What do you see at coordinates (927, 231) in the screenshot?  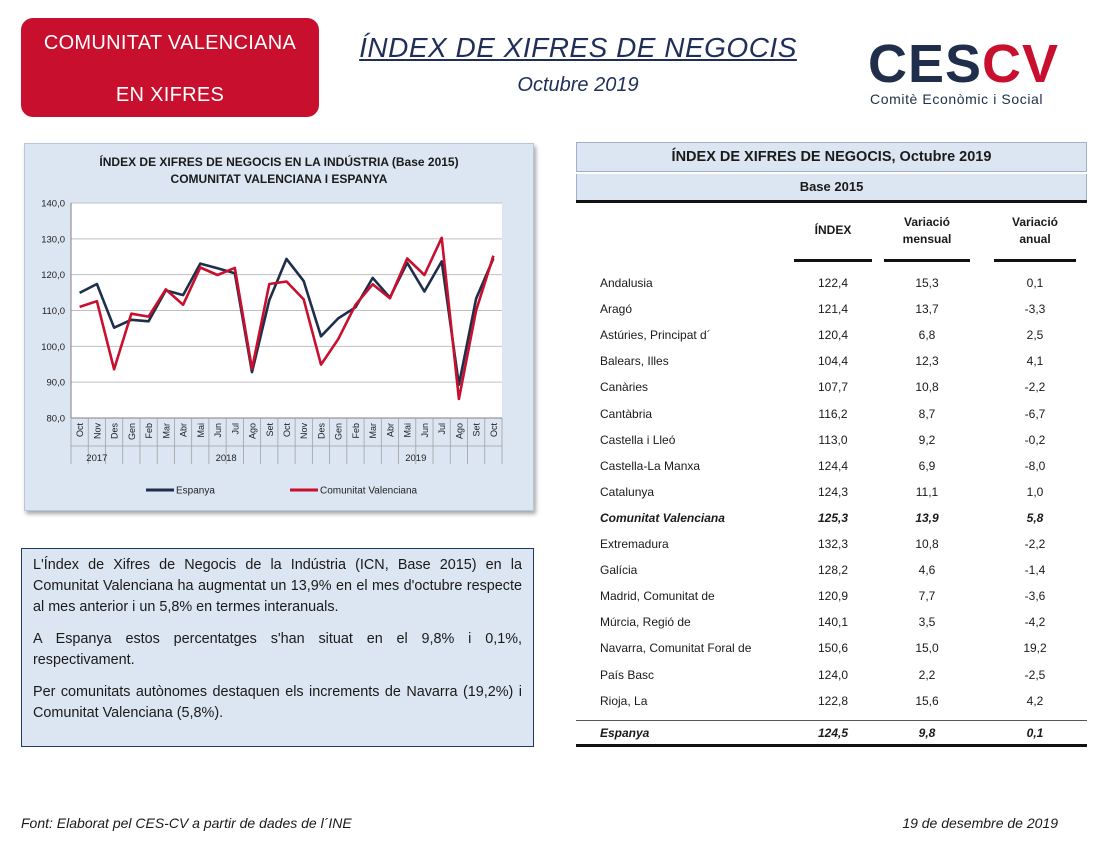 I see `column-header-monthly: Variació mensual` at bounding box center [927, 231].